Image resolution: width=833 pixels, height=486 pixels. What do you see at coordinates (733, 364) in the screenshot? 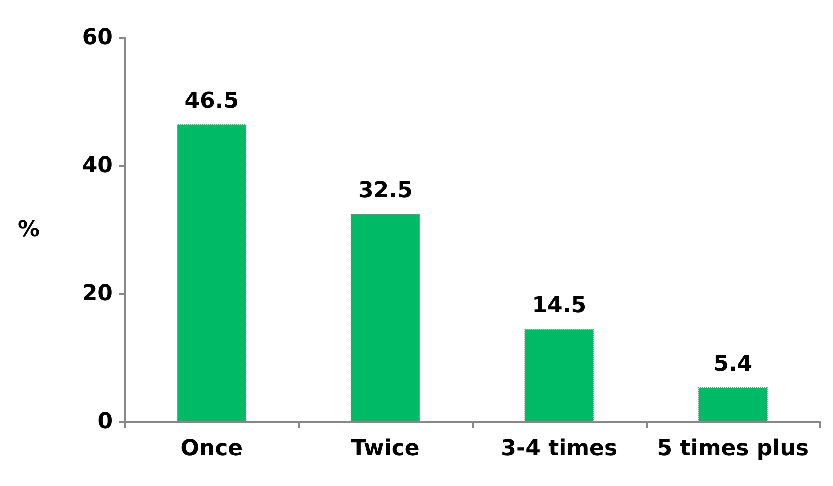
I see `data-label: 5.4` at bounding box center [733, 364].